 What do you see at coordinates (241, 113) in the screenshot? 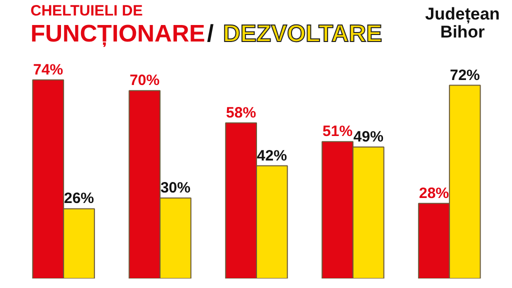
I see `data-label: 58%` at bounding box center [241, 113].